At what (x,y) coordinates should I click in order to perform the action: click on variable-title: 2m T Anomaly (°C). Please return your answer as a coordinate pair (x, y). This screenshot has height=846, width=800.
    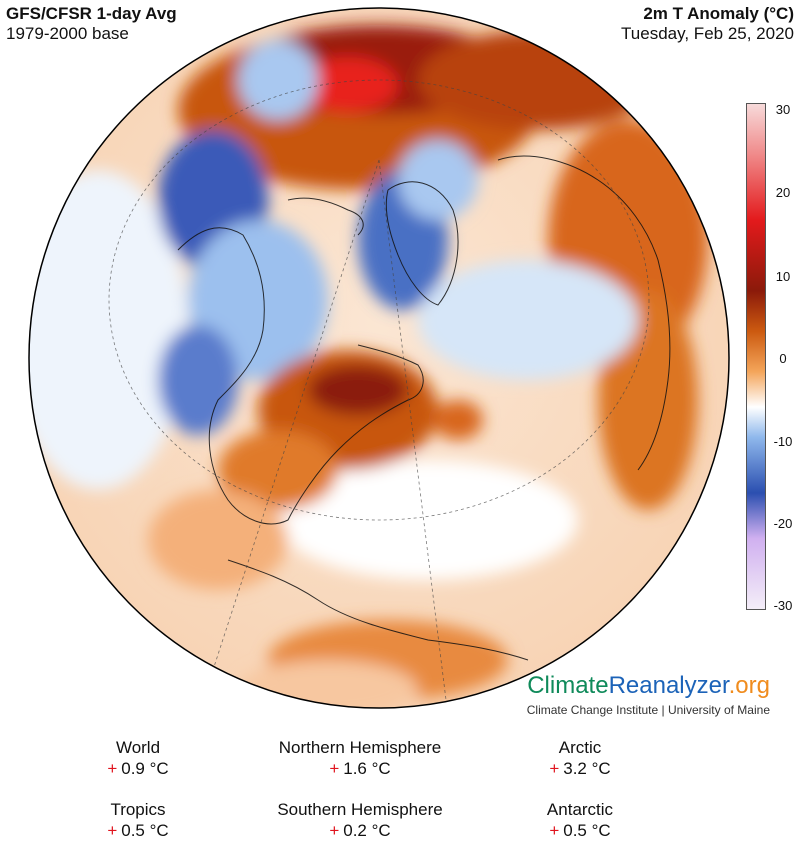
    Looking at the image, I should click on (718, 13).